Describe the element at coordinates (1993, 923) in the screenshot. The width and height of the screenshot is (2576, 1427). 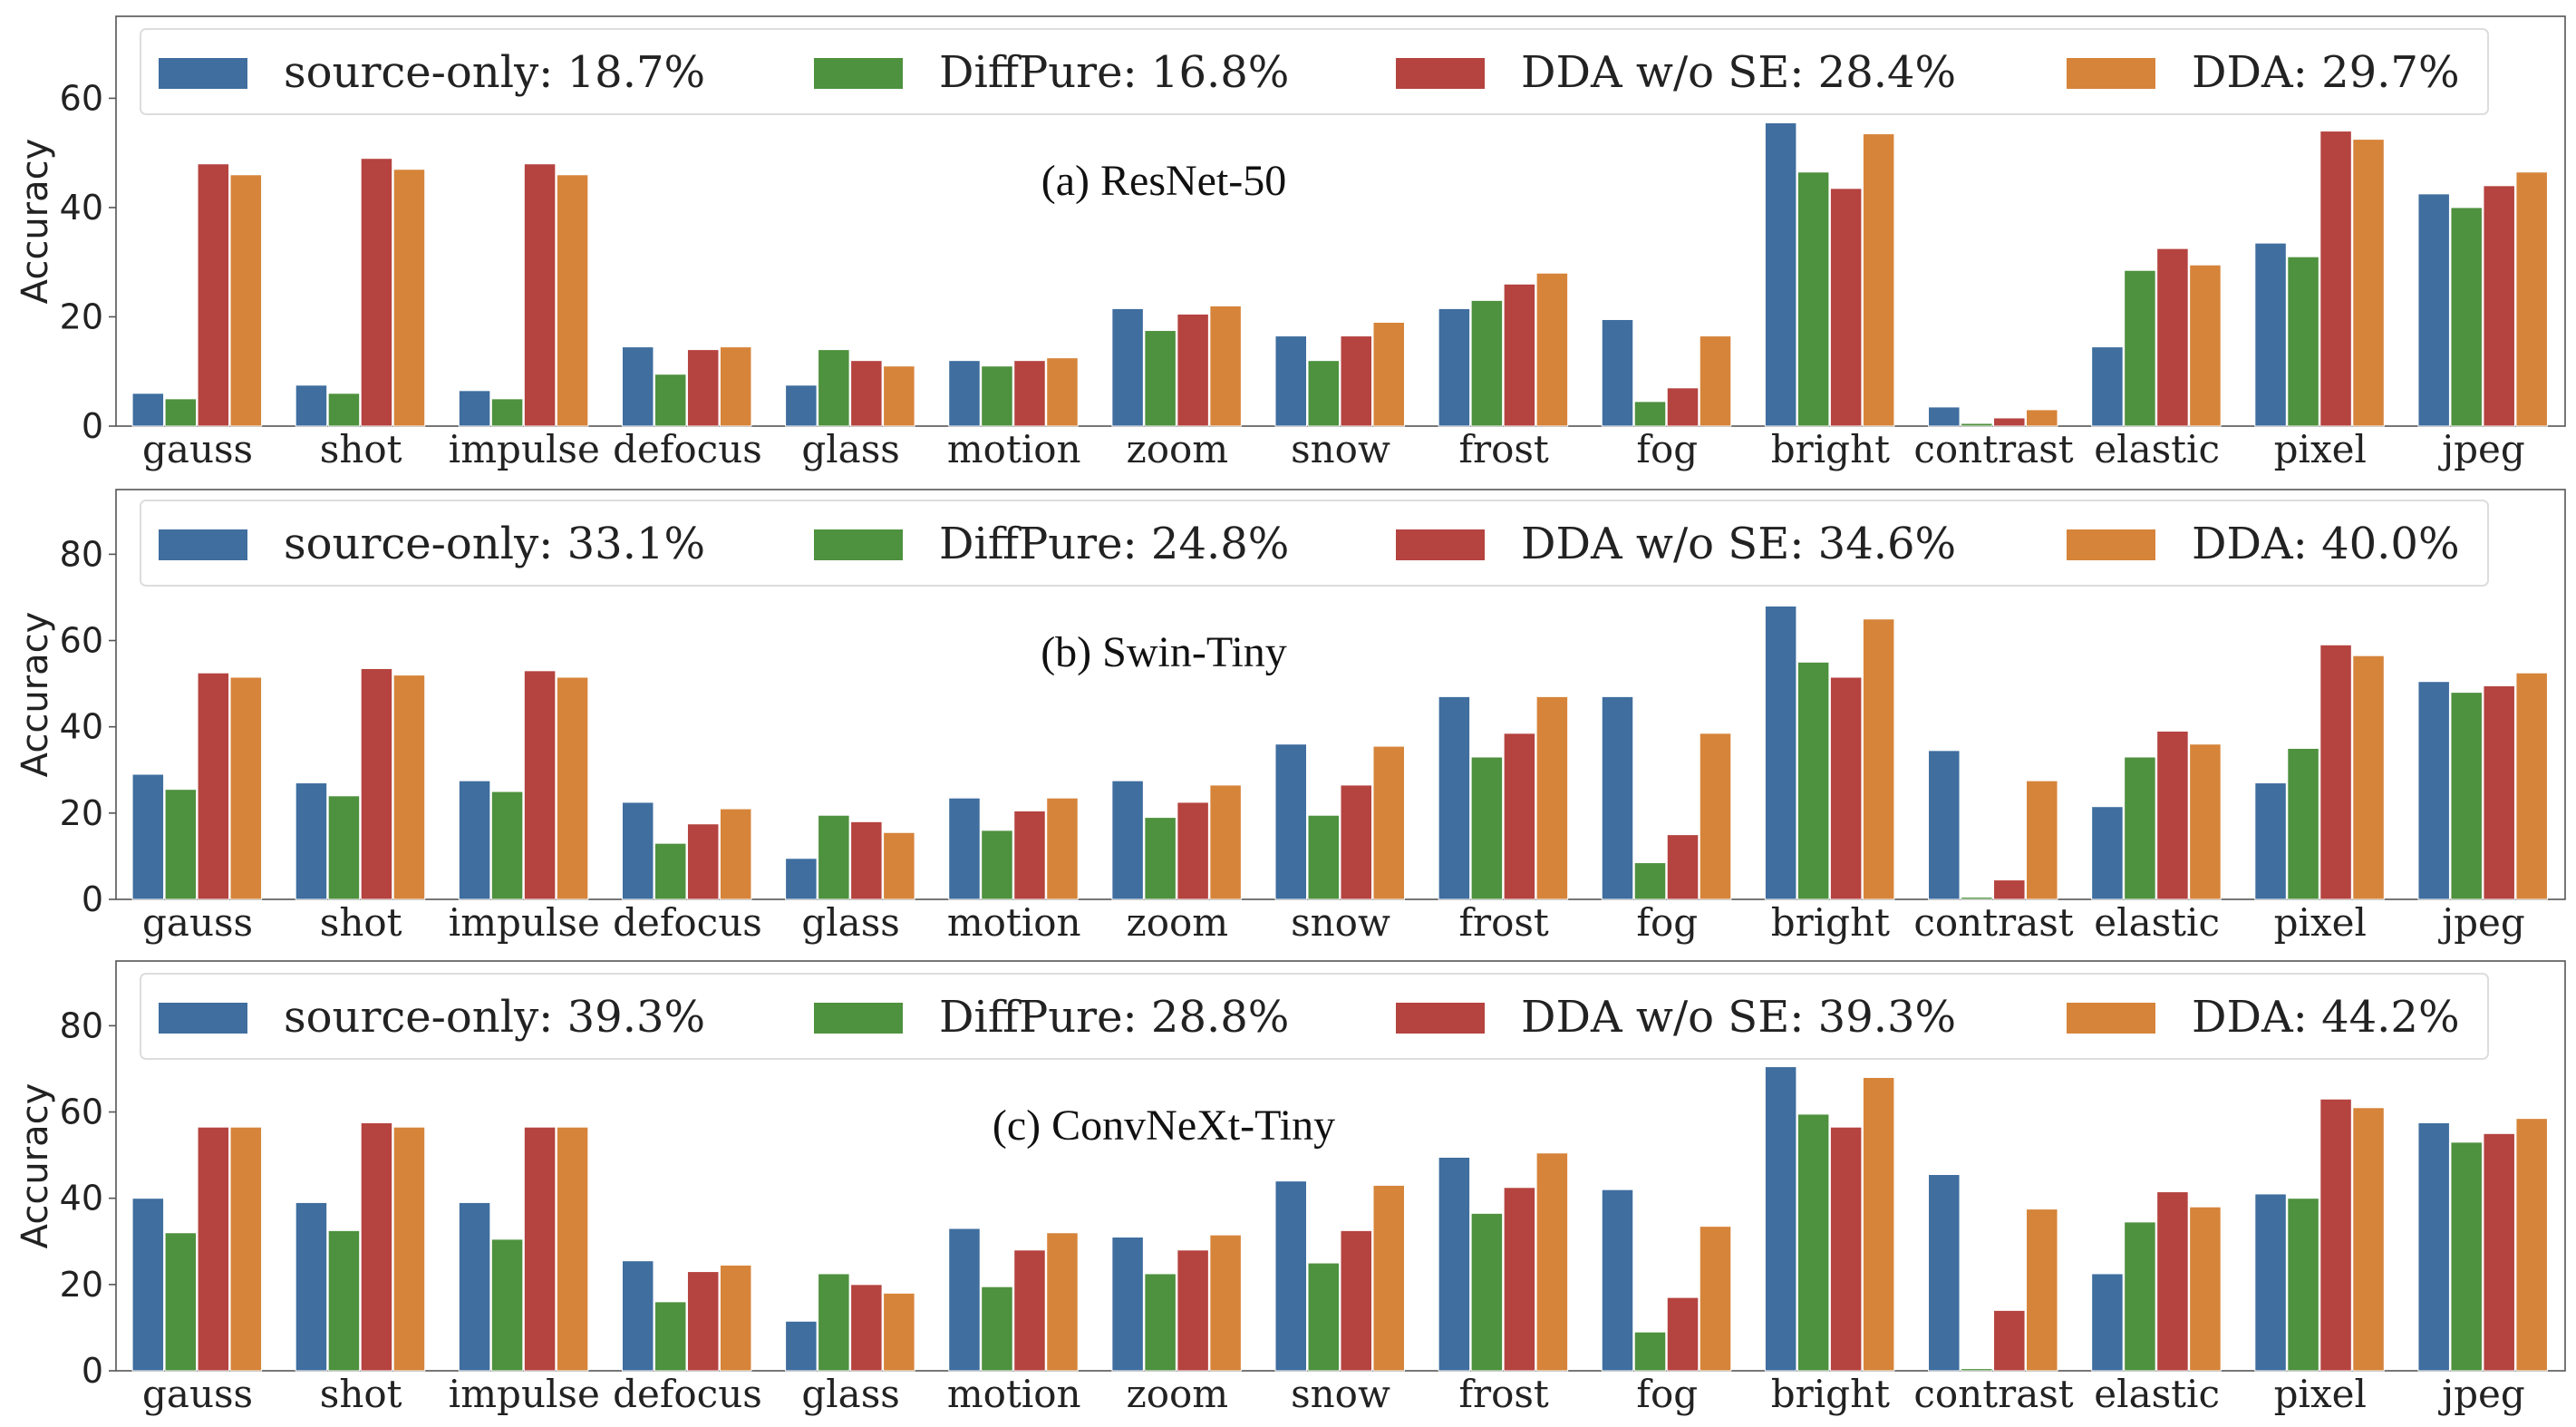
I see `x-tick-label: contrast` at that location.